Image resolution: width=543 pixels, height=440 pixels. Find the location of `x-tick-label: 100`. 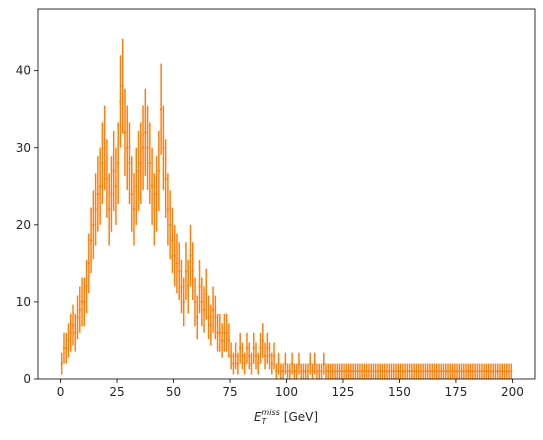

x-tick-label: 100 is located at coordinates (286, 392).